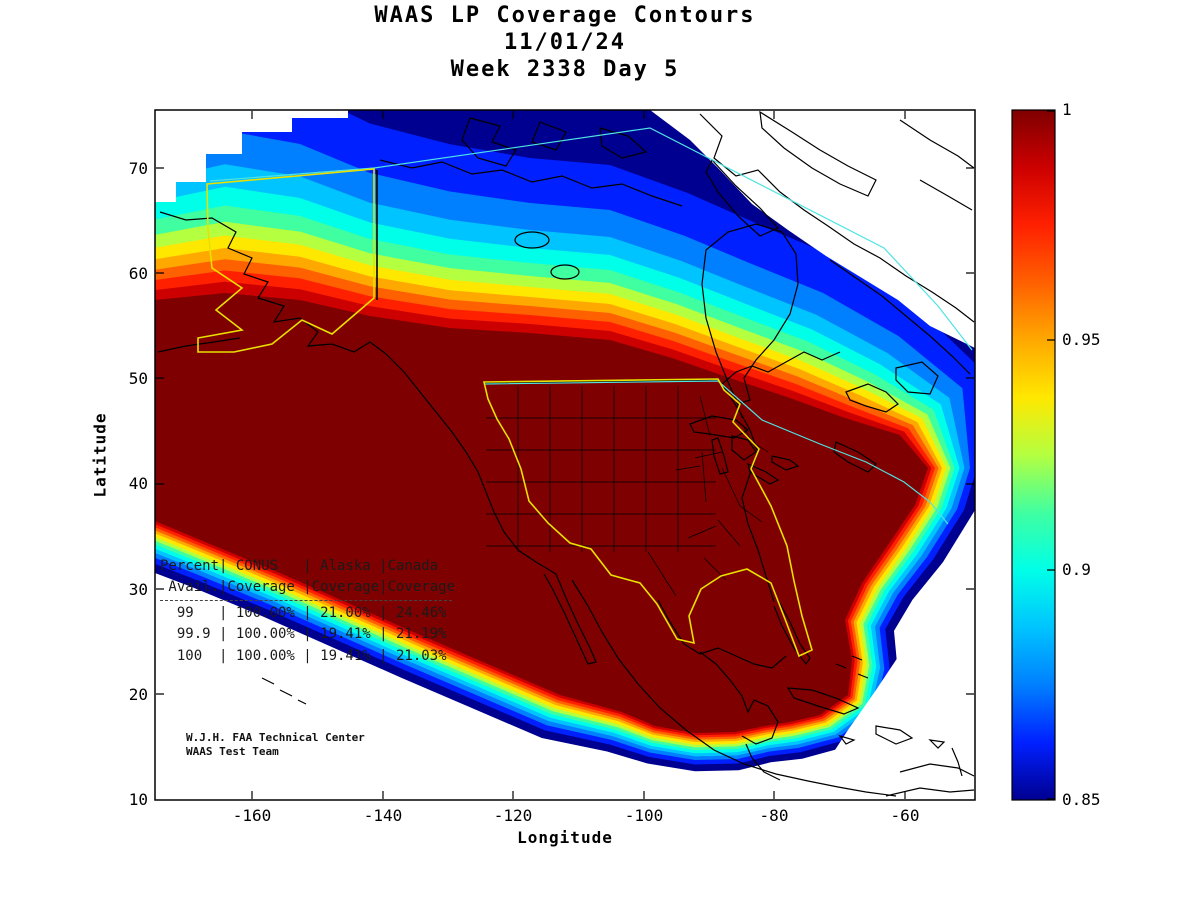 The width and height of the screenshot is (1200, 900). I want to click on coverage-table-header: Percent| CONUS | Alaska |Canada, so click(299, 566).